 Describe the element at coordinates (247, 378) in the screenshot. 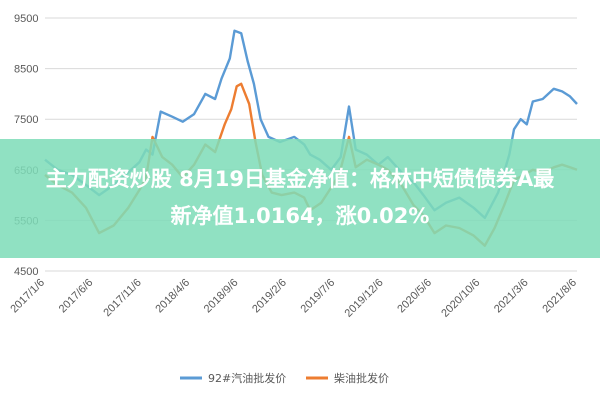

I see `legend-label: 92#汽油批发价` at that location.